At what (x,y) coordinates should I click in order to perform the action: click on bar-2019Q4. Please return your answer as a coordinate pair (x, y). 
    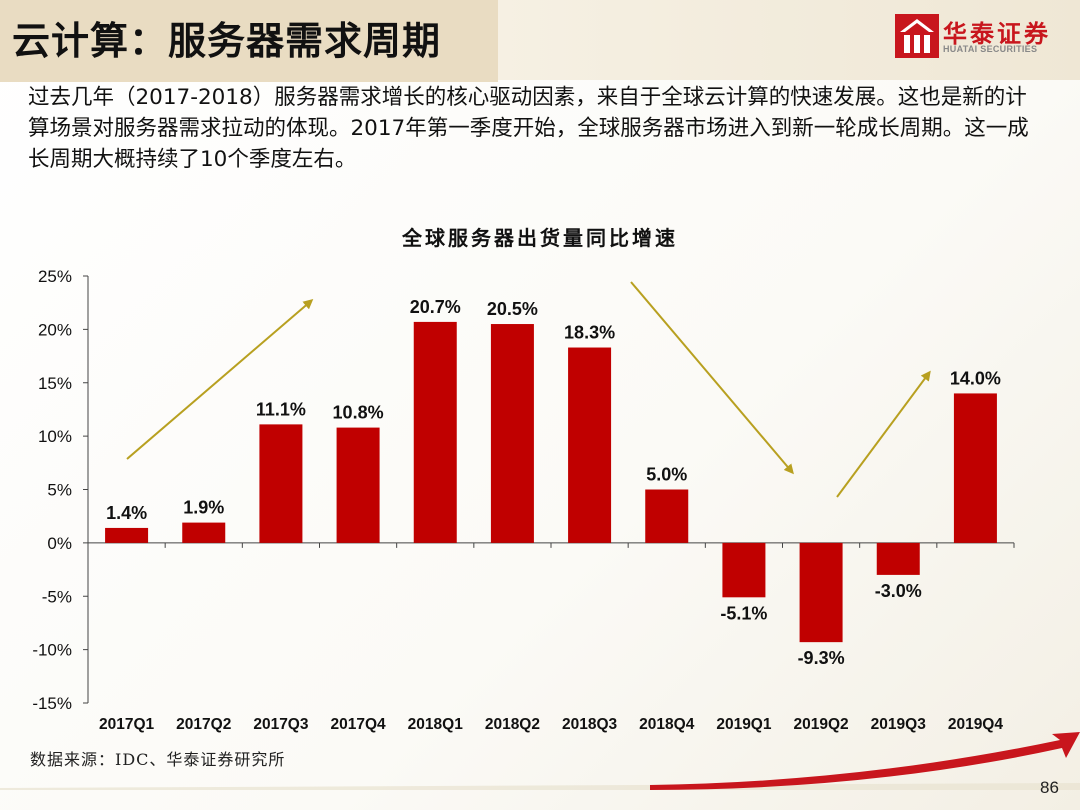
    Looking at the image, I should click on (975, 468).